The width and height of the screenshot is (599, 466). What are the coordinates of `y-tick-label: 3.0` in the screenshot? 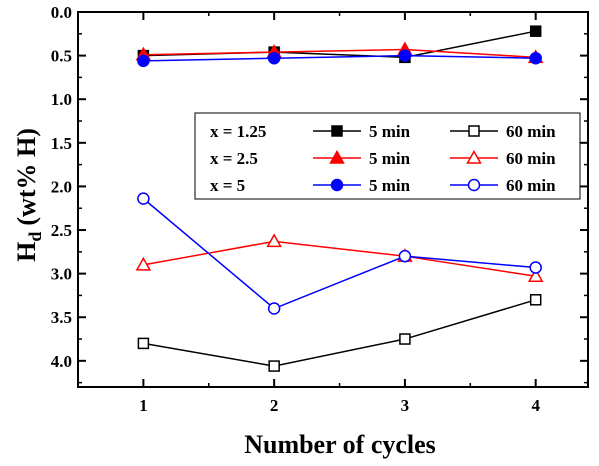 It's located at (61, 274).